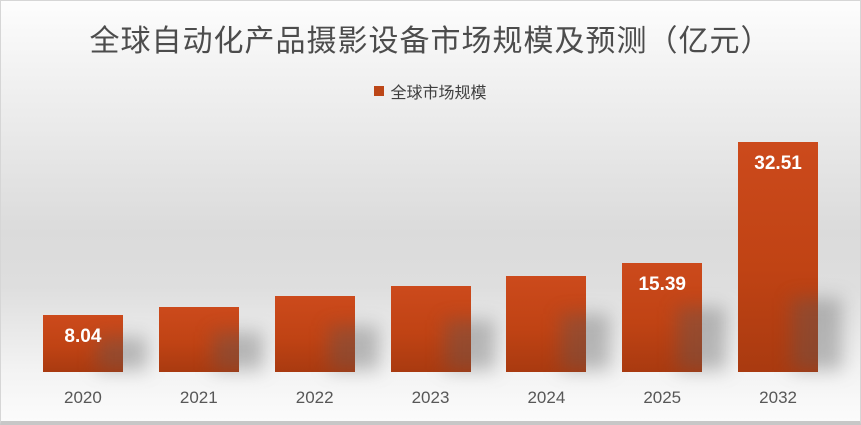 Image resolution: width=861 pixels, height=425 pixels. I want to click on legend-swatch-icon, so click(379, 91).